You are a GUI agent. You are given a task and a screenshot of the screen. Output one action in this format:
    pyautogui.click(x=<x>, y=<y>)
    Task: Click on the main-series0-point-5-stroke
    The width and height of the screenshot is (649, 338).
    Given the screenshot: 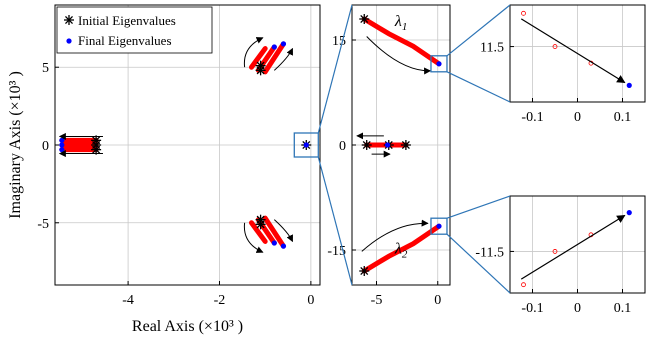 What is the action you would take?
    pyautogui.click(x=260, y=65)
    